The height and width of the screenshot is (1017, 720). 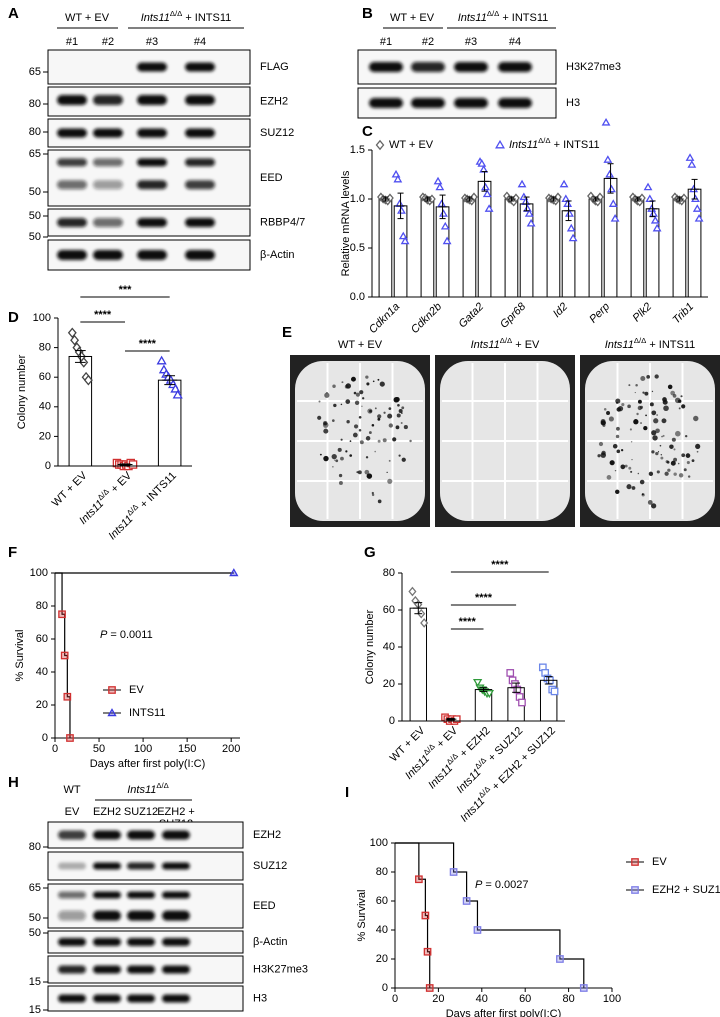 What do you see at coordinates (392, 721) in the screenshot?
I see `y-tick-label: 0` at bounding box center [392, 721].